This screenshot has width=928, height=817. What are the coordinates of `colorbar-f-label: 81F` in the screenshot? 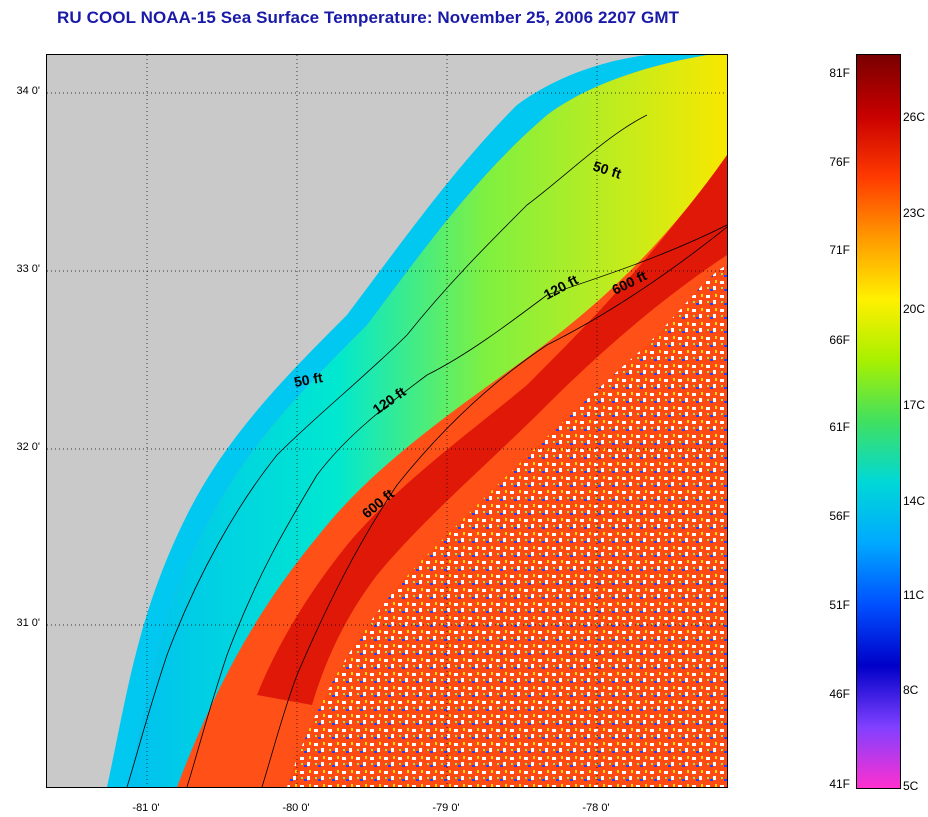 It's located at (839, 73).